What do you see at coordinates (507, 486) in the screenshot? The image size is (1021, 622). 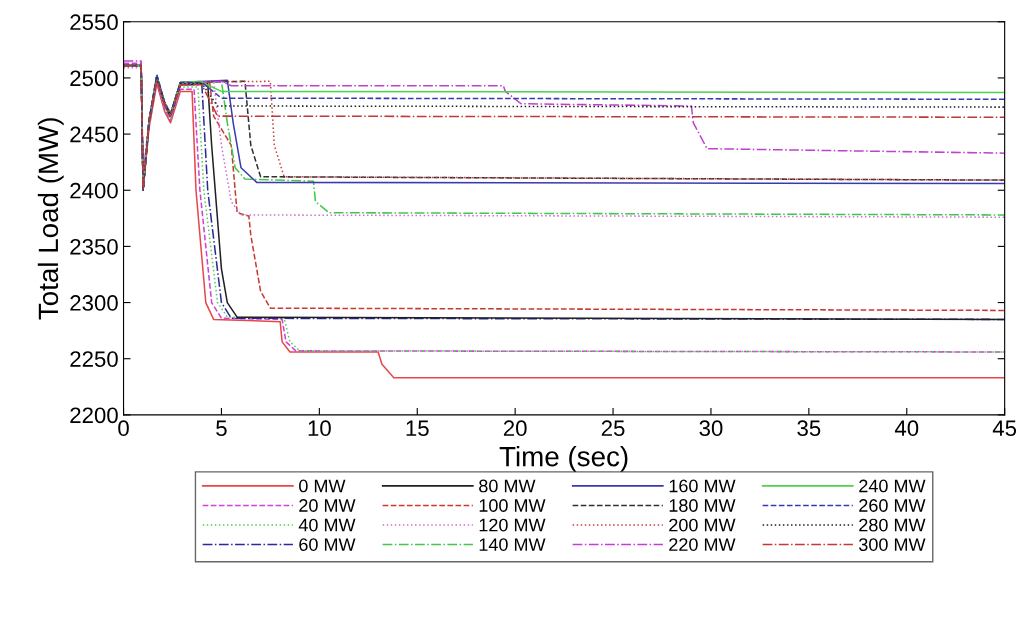 I see `legend-label: 80 MW` at bounding box center [507, 486].